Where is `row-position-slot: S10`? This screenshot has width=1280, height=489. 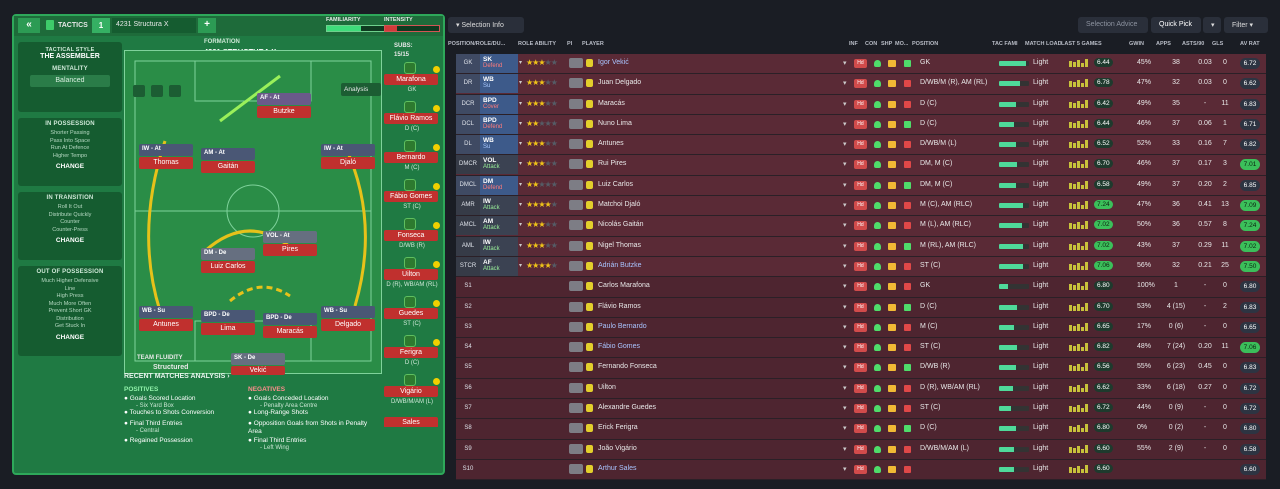 row-position-slot: S10 is located at coordinates (468, 468).